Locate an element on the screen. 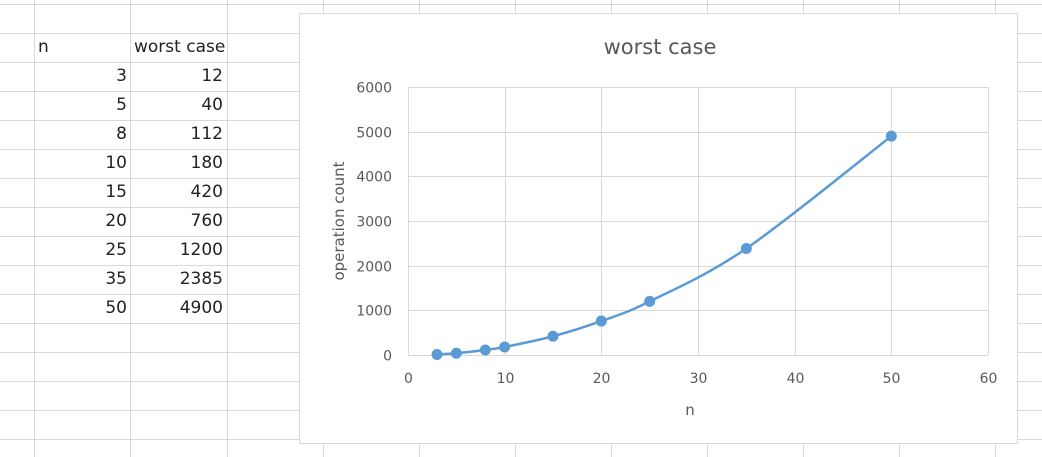 This screenshot has height=457, width=1042. cell-worst-case: 760 is located at coordinates (206, 221).